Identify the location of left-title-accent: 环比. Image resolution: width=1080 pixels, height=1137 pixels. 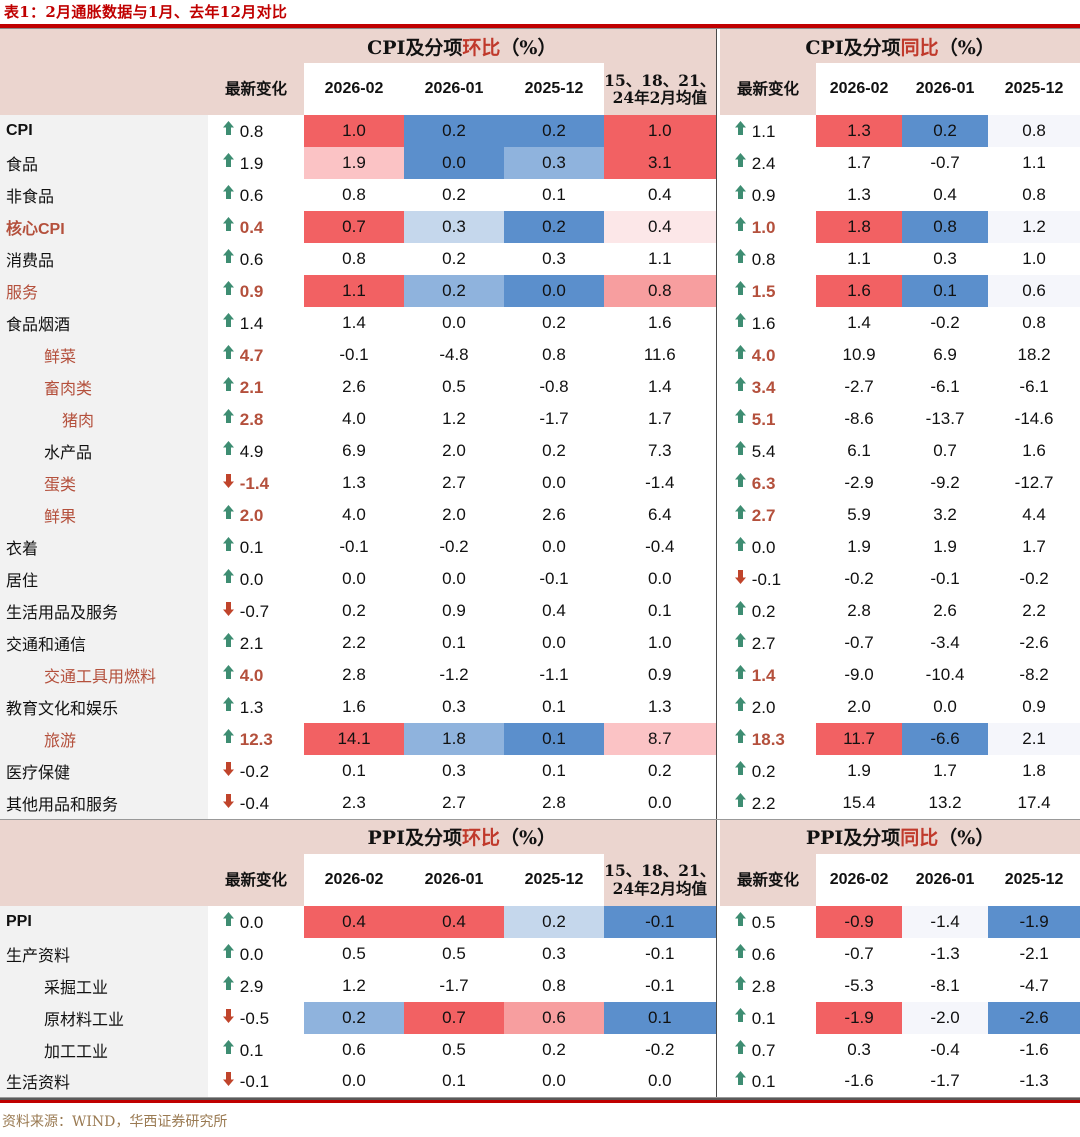
(480, 838).